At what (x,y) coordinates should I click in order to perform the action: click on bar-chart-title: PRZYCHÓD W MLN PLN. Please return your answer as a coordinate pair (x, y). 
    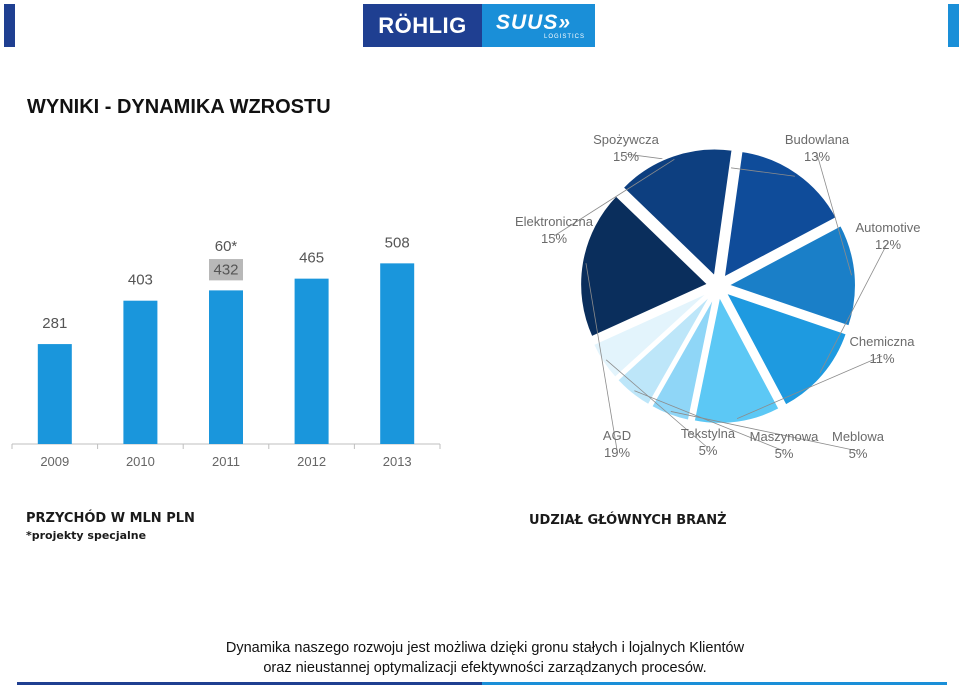
    Looking at the image, I should click on (110, 518).